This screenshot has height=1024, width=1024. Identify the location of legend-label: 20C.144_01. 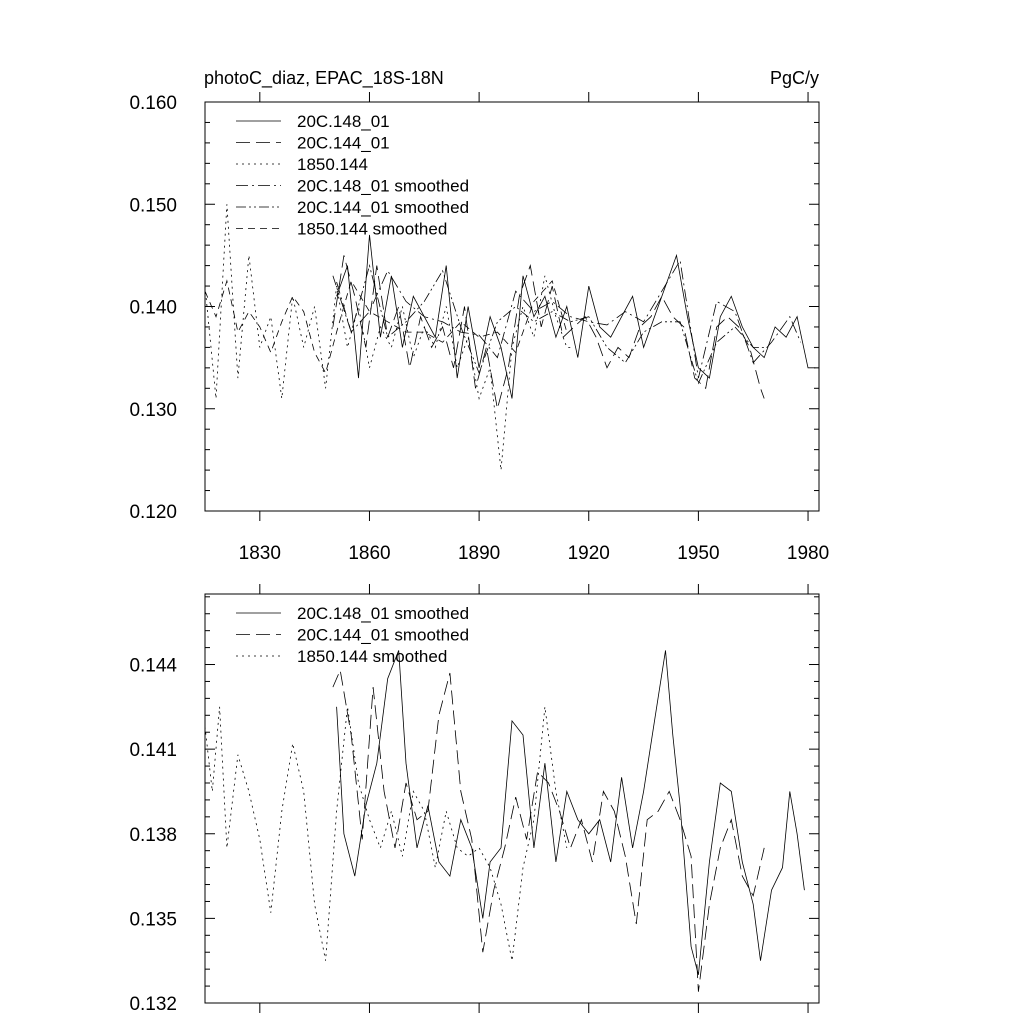
(343, 143).